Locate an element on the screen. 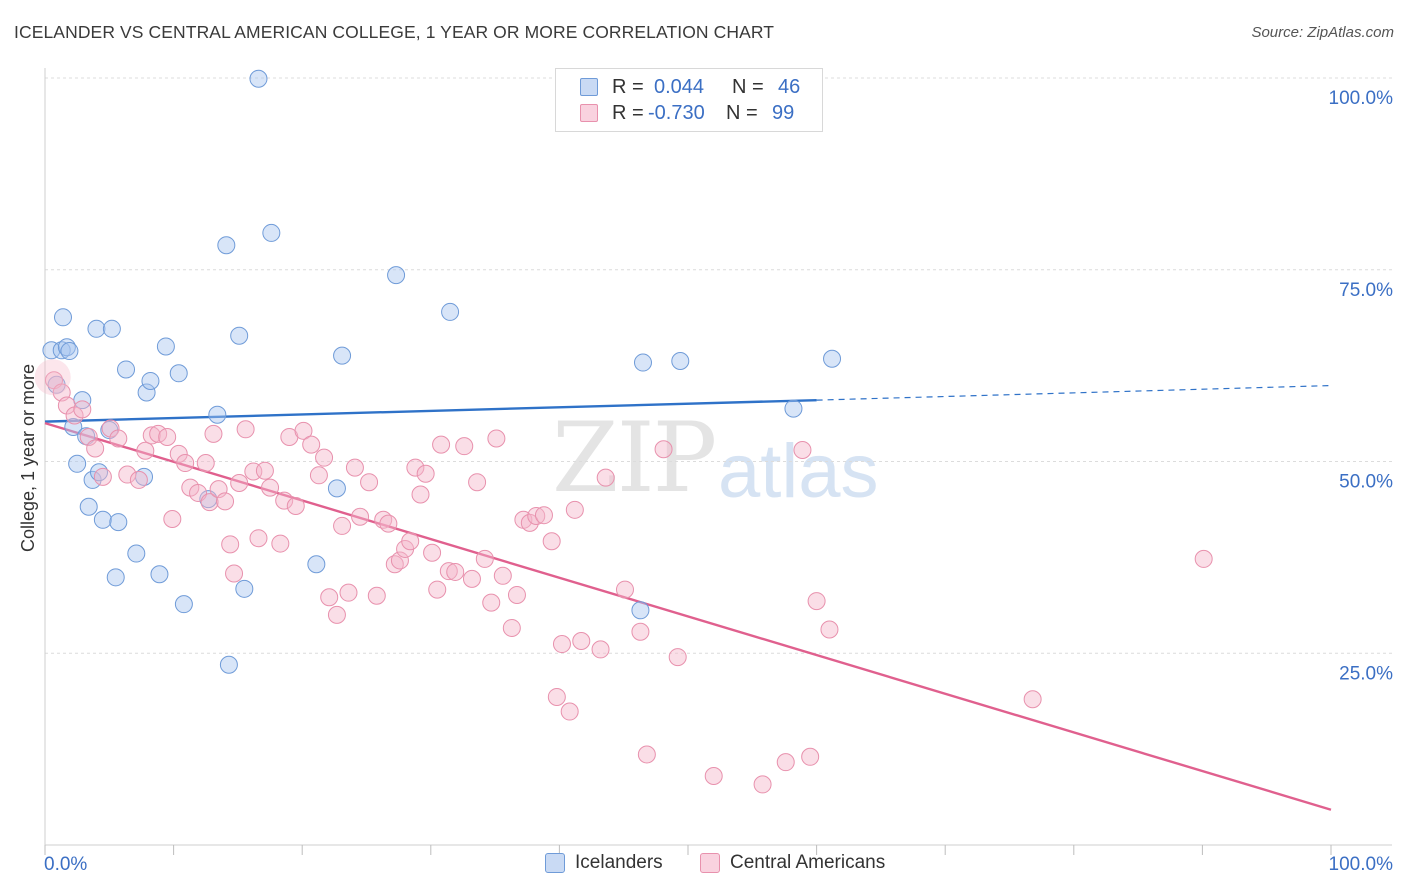  legend-item-central-americans: Central Americans is located at coordinates (792, 863).